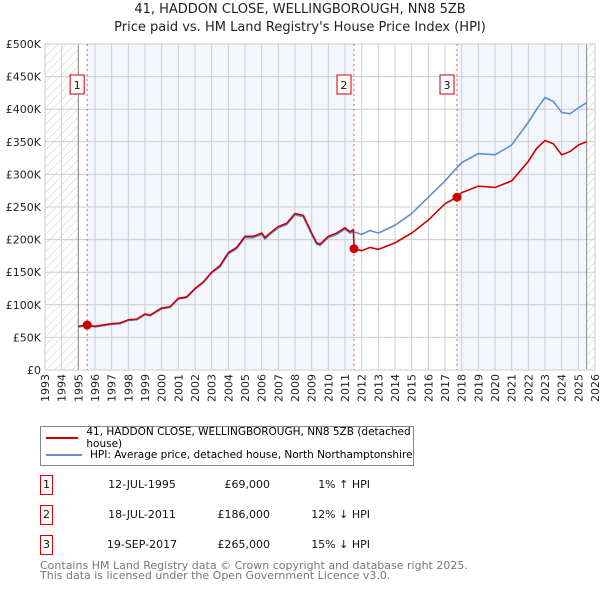  What do you see at coordinates (228, 388) in the screenshot?
I see `x-tick-label: 2004` at bounding box center [228, 388].